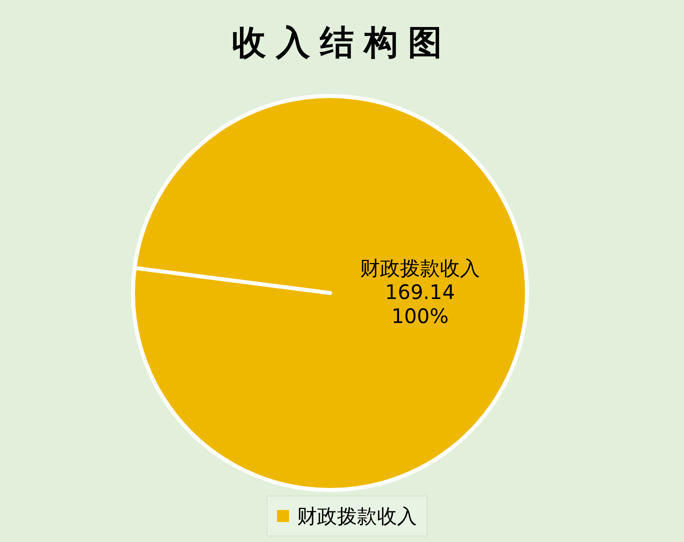 The width and height of the screenshot is (684, 542). I want to click on slice-label: 财政拨款收入, so click(420, 268).